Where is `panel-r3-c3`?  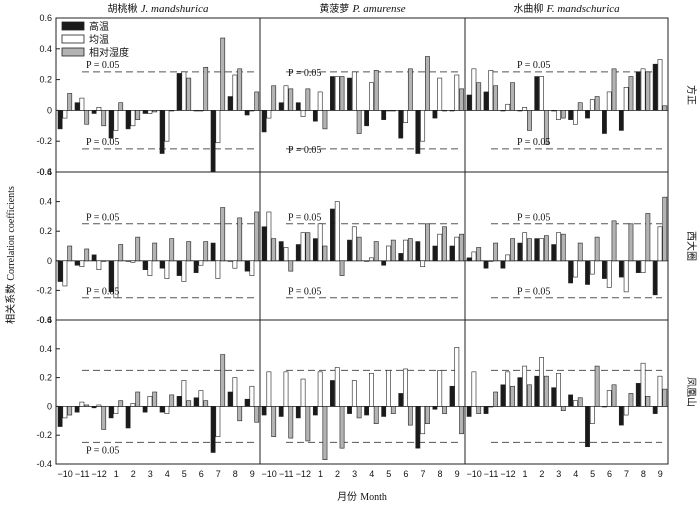 panel-r3-c3 is located at coordinates (566, 402).